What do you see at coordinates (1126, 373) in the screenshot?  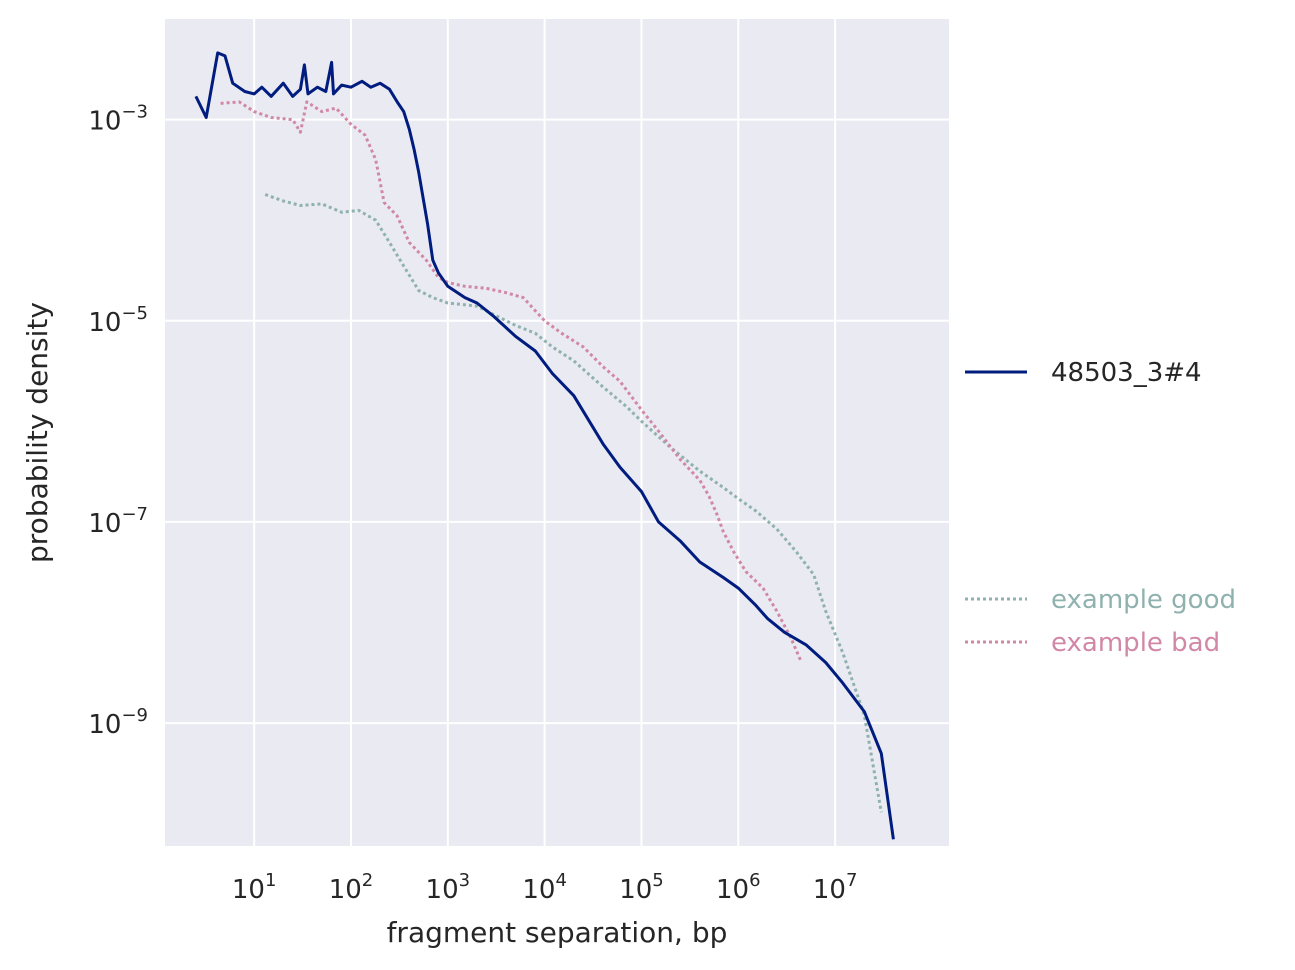 I see `legend-label: 48503_3#4` at bounding box center [1126, 373].